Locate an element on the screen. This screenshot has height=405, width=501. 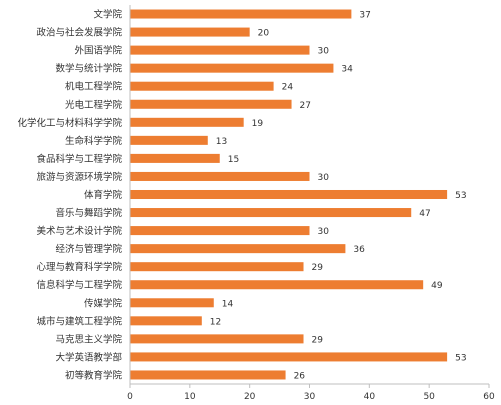
value-label-11: 47 is located at coordinates (424, 214).